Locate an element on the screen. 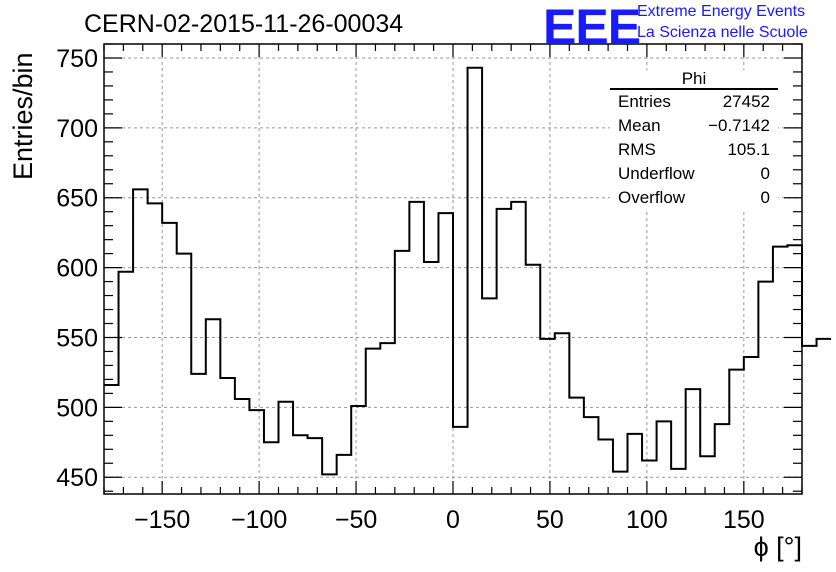 The width and height of the screenshot is (836, 572). logo-line-2: La Scienza nelle Scuole is located at coordinates (722, 32).